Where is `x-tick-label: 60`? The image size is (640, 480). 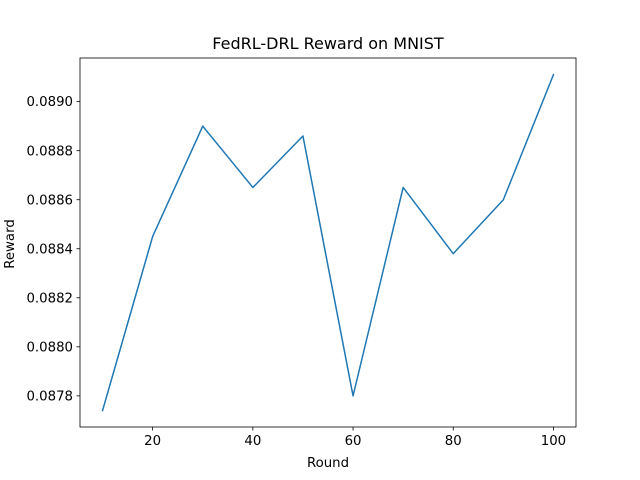 x-tick-label: 60 is located at coordinates (353, 441).